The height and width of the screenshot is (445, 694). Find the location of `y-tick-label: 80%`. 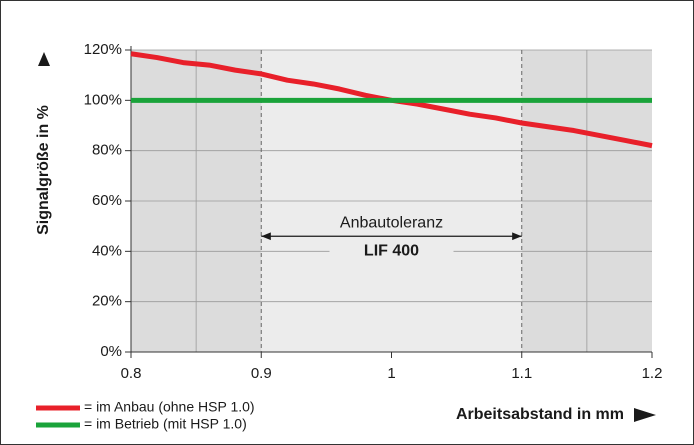

y-tick-label: 80% is located at coordinates (107, 150).